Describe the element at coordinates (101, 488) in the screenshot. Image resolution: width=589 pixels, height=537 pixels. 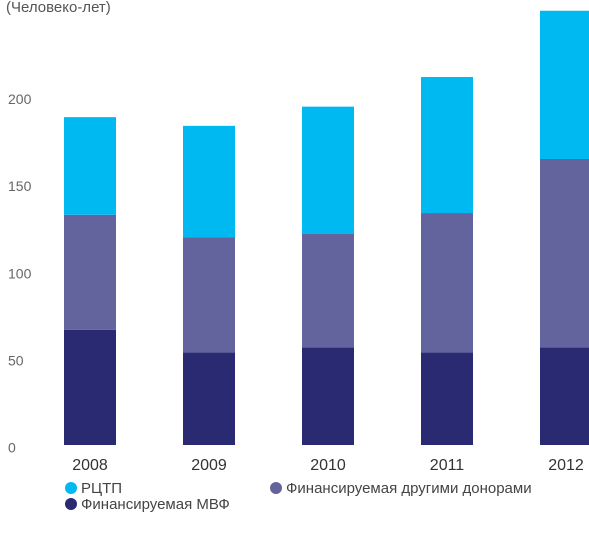
I see `legend-label: РЦТП` at that location.